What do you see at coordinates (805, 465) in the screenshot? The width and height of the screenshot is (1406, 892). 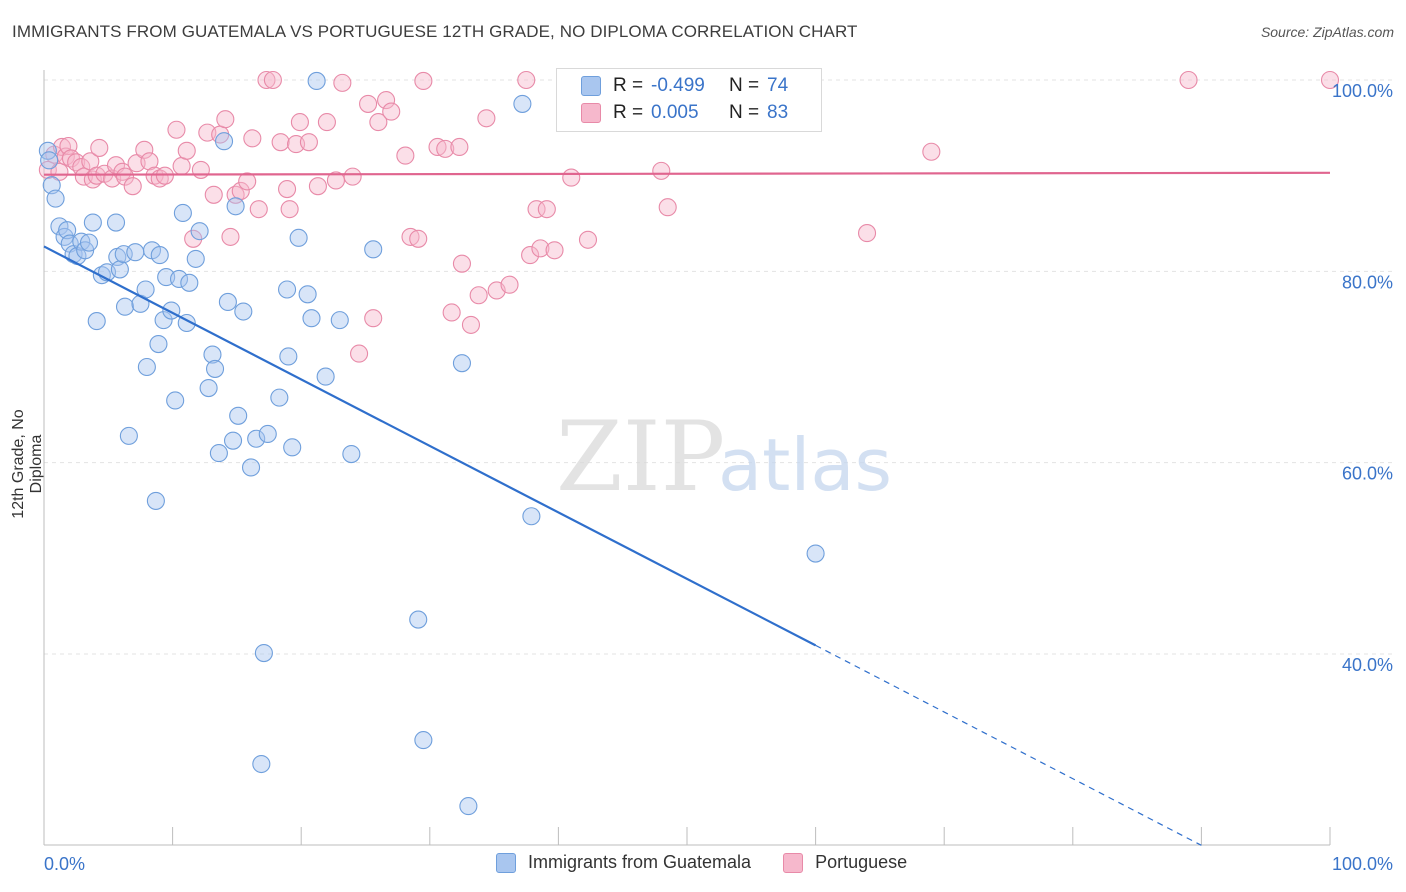 I see `watermark-atlas: atlas` at bounding box center [805, 465].